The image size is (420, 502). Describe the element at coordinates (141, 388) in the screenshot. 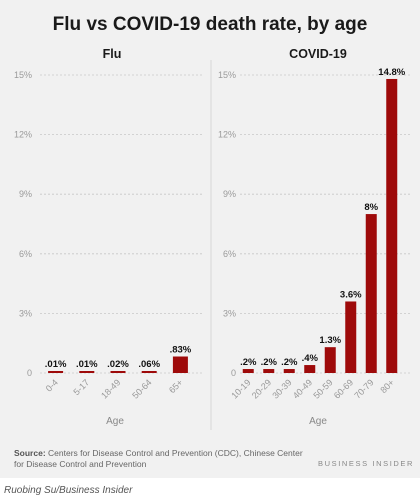

I see `x-tick-label: 50-64` at that location.